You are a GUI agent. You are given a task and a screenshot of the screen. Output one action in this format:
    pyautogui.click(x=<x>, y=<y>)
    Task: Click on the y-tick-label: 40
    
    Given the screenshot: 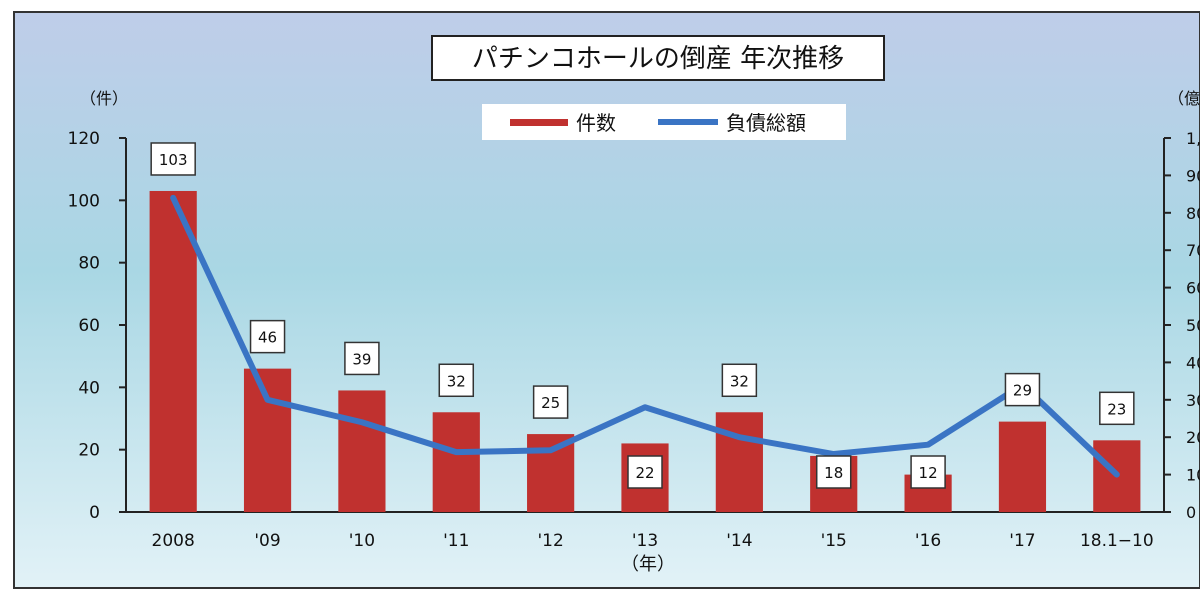 What is the action you would take?
    pyautogui.click(x=89, y=388)
    